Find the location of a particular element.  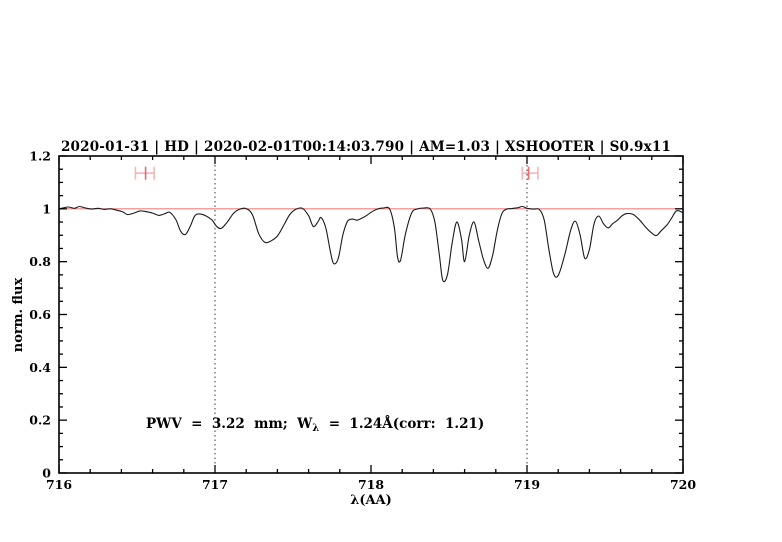

ew-annotation-text: = 1.24Å(corr: 1.21) is located at coordinates (401, 424).